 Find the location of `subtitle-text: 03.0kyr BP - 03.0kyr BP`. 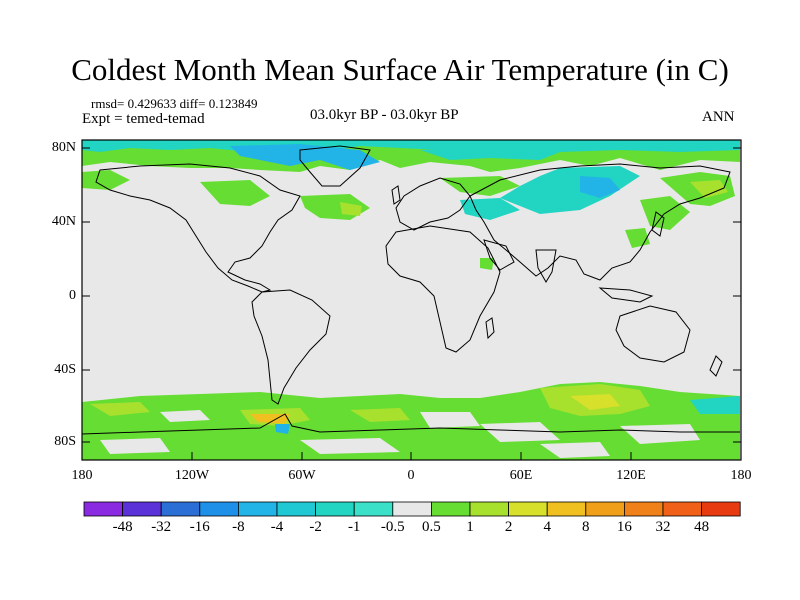

subtitle-text: 03.0kyr BP - 03.0kyr BP is located at coordinates (384, 115).